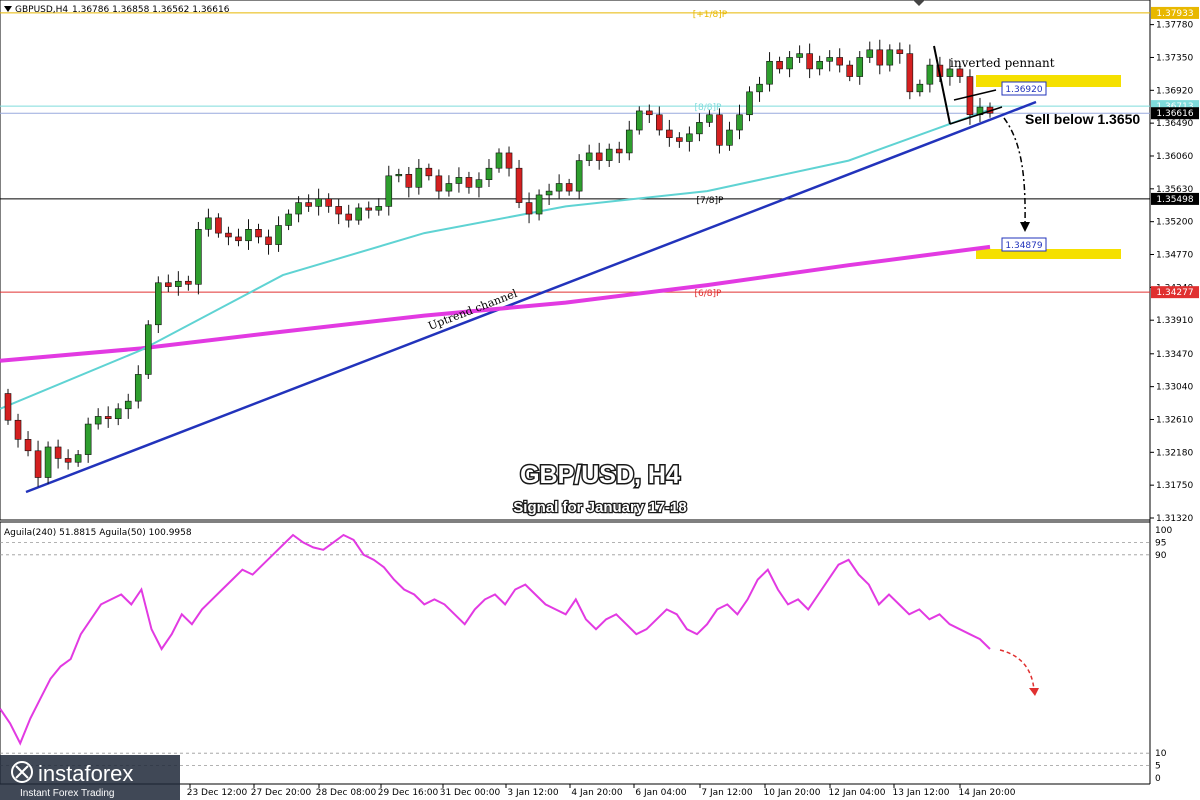 The height and width of the screenshot is (800, 1200). Describe the element at coordinates (281, 793) in the screenshot. I see `time-tick-label: 27 Dec 20:00` at that location.